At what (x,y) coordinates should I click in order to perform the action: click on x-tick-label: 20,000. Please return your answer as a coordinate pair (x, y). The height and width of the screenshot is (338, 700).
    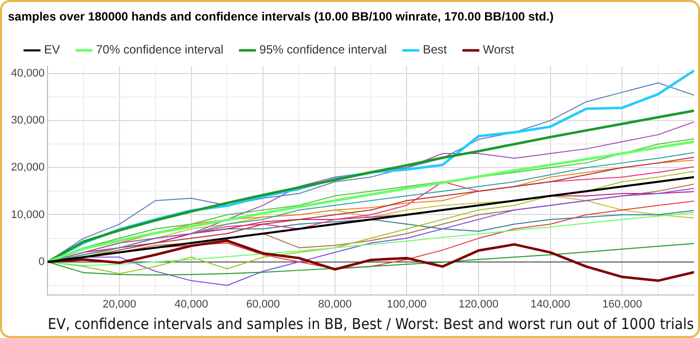
    Looking at the image, I should click on (119, 304).